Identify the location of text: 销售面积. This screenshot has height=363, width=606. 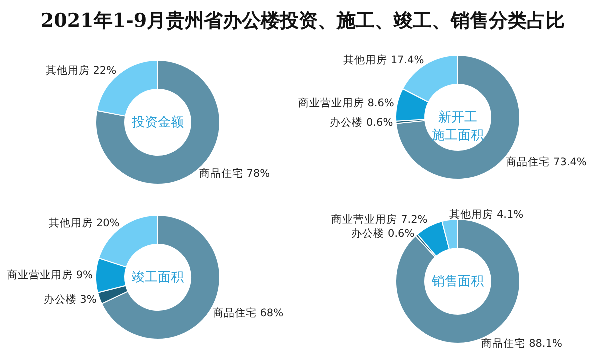
(457, 282).